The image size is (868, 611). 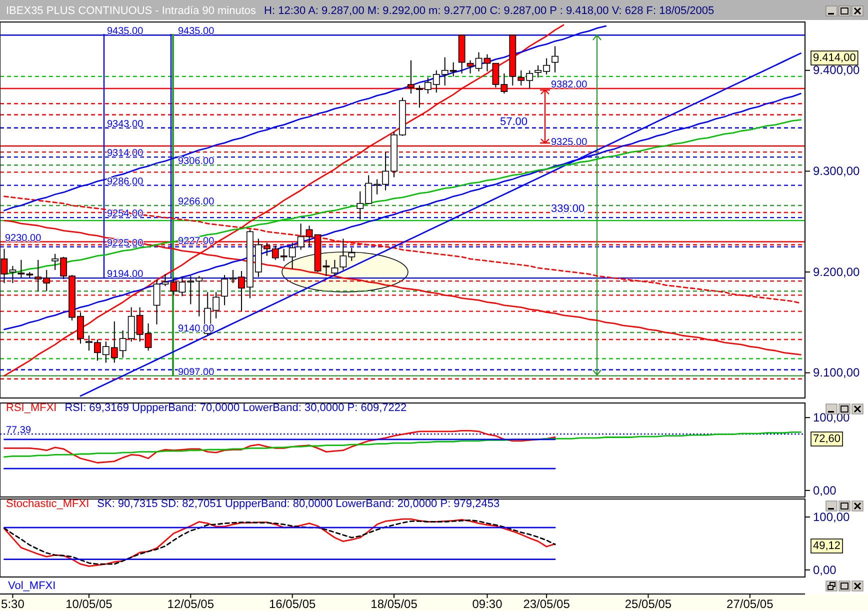 I want to click on chart-subtitle: RSI: 69,3169 UppperBand: 70,0000 LowerBand: 30,0000 P: 609,7222, so click(x=235, y=408).